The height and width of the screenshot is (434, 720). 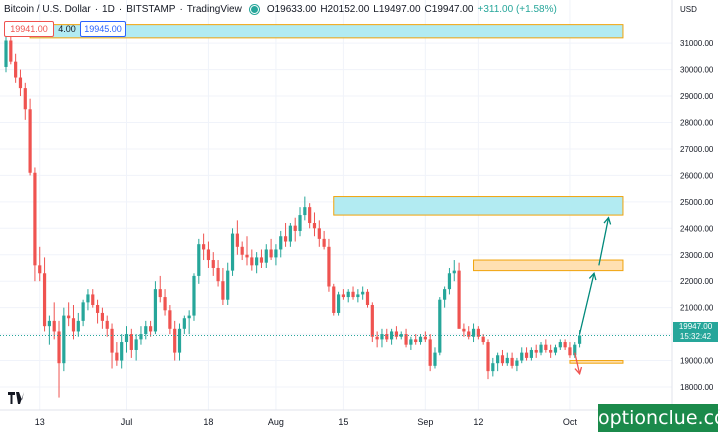 I want to click on forecast-arrow-up, so click(x=604, y=241).